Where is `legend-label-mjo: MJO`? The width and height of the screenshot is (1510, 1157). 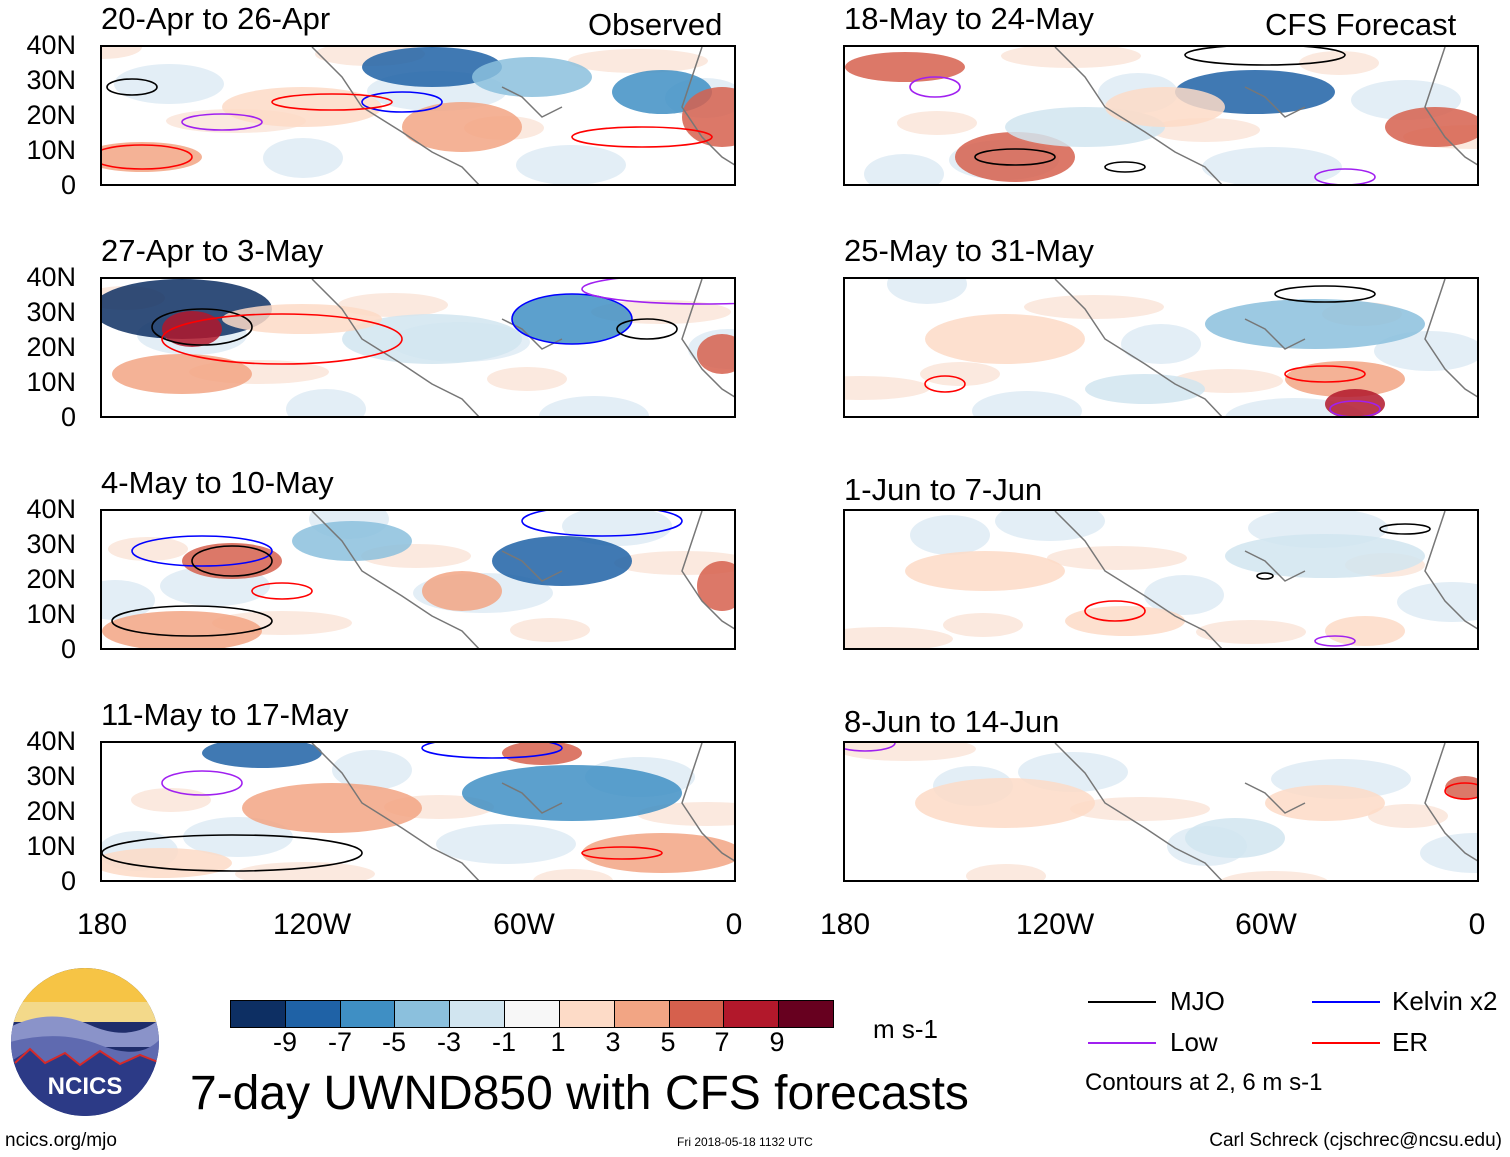 legend-label-mjo: MJO is located at coordinates (1197, 1001).